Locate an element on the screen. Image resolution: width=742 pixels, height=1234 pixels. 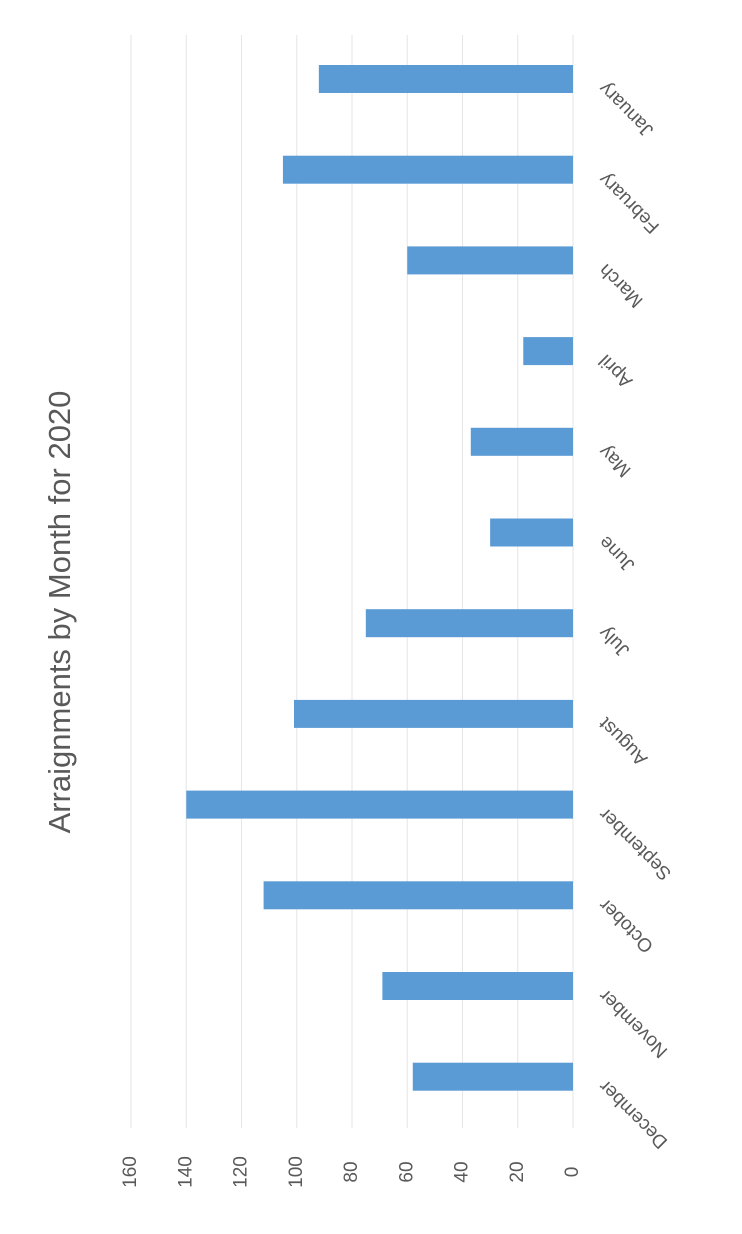
y-tick-label: 80 is located at coordinates (351, 1171).